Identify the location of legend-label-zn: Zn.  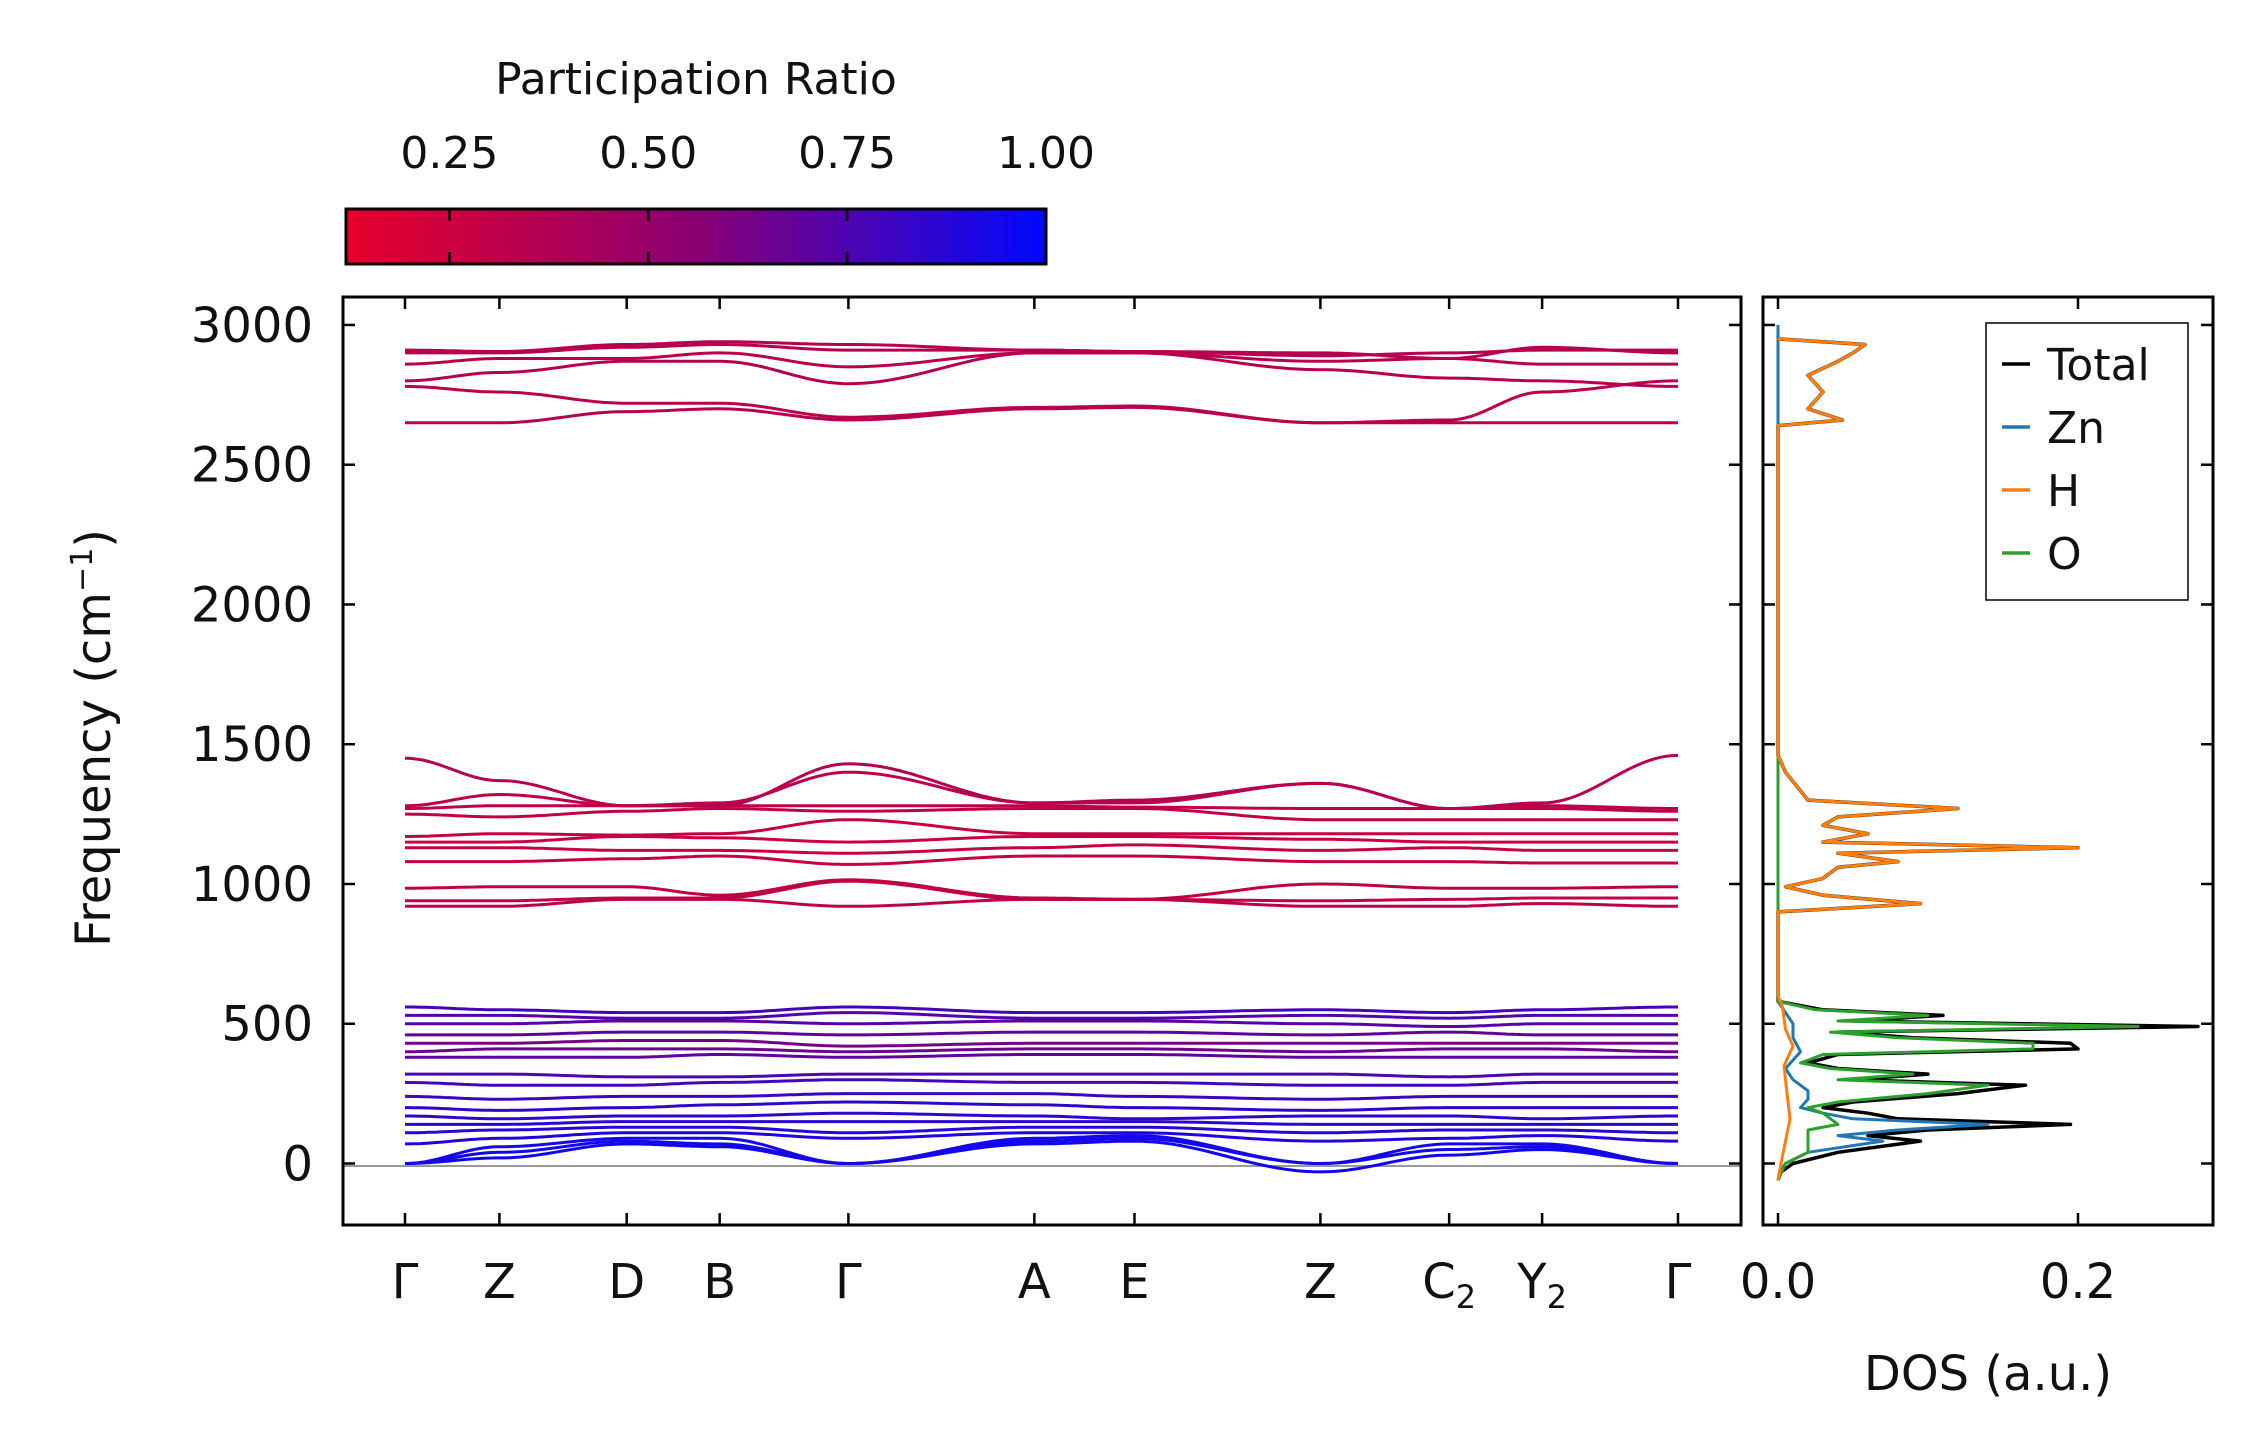
(2076, 428).